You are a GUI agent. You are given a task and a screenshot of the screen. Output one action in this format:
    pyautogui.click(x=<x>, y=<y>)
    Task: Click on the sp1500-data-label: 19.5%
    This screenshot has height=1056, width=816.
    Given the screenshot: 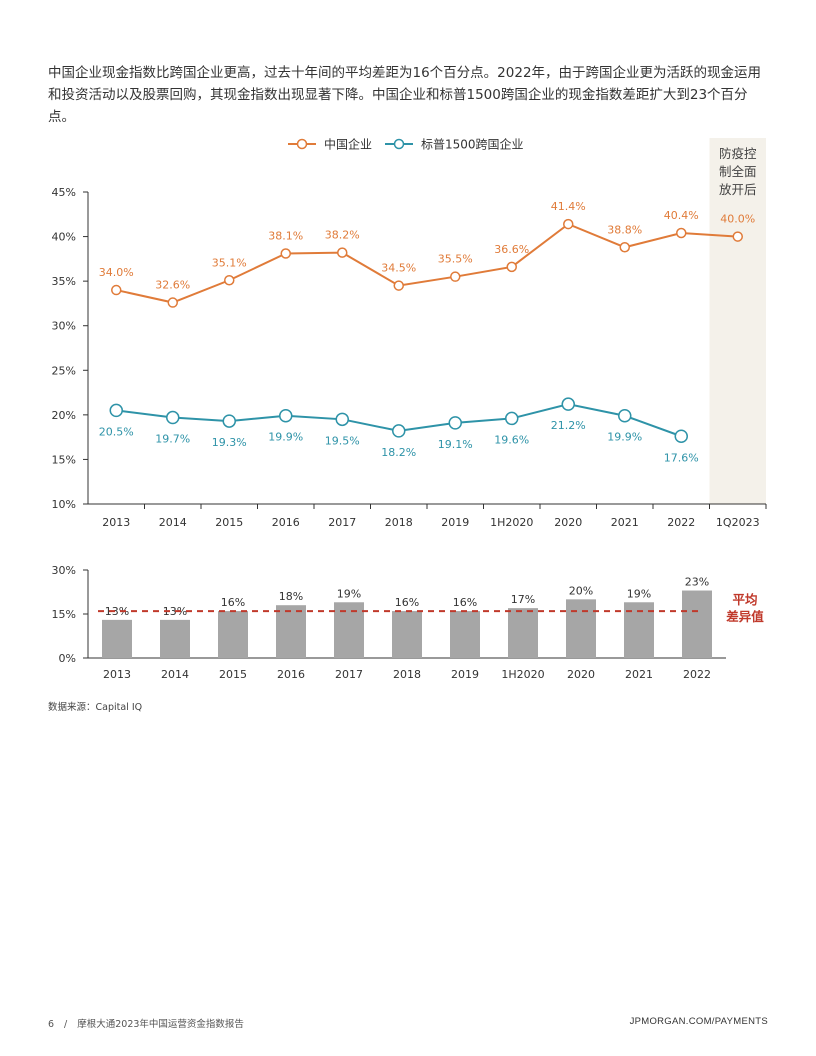 What is the action you would take?
    pyautogui.click(x=342, y=440)
    